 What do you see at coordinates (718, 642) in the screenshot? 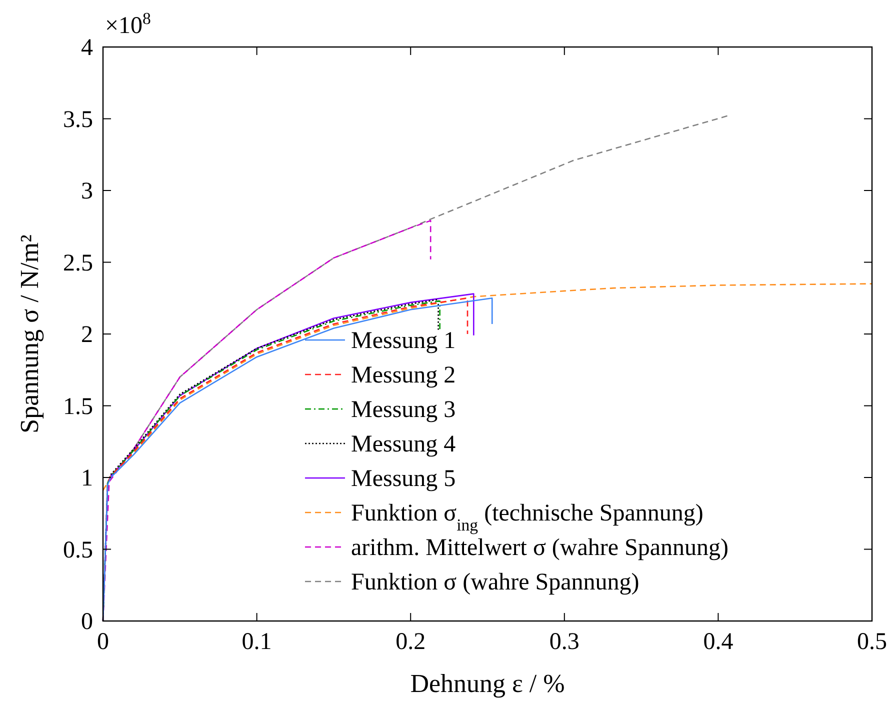
I see `x-tick-label: 0.4` at bounding box center [718, 642].